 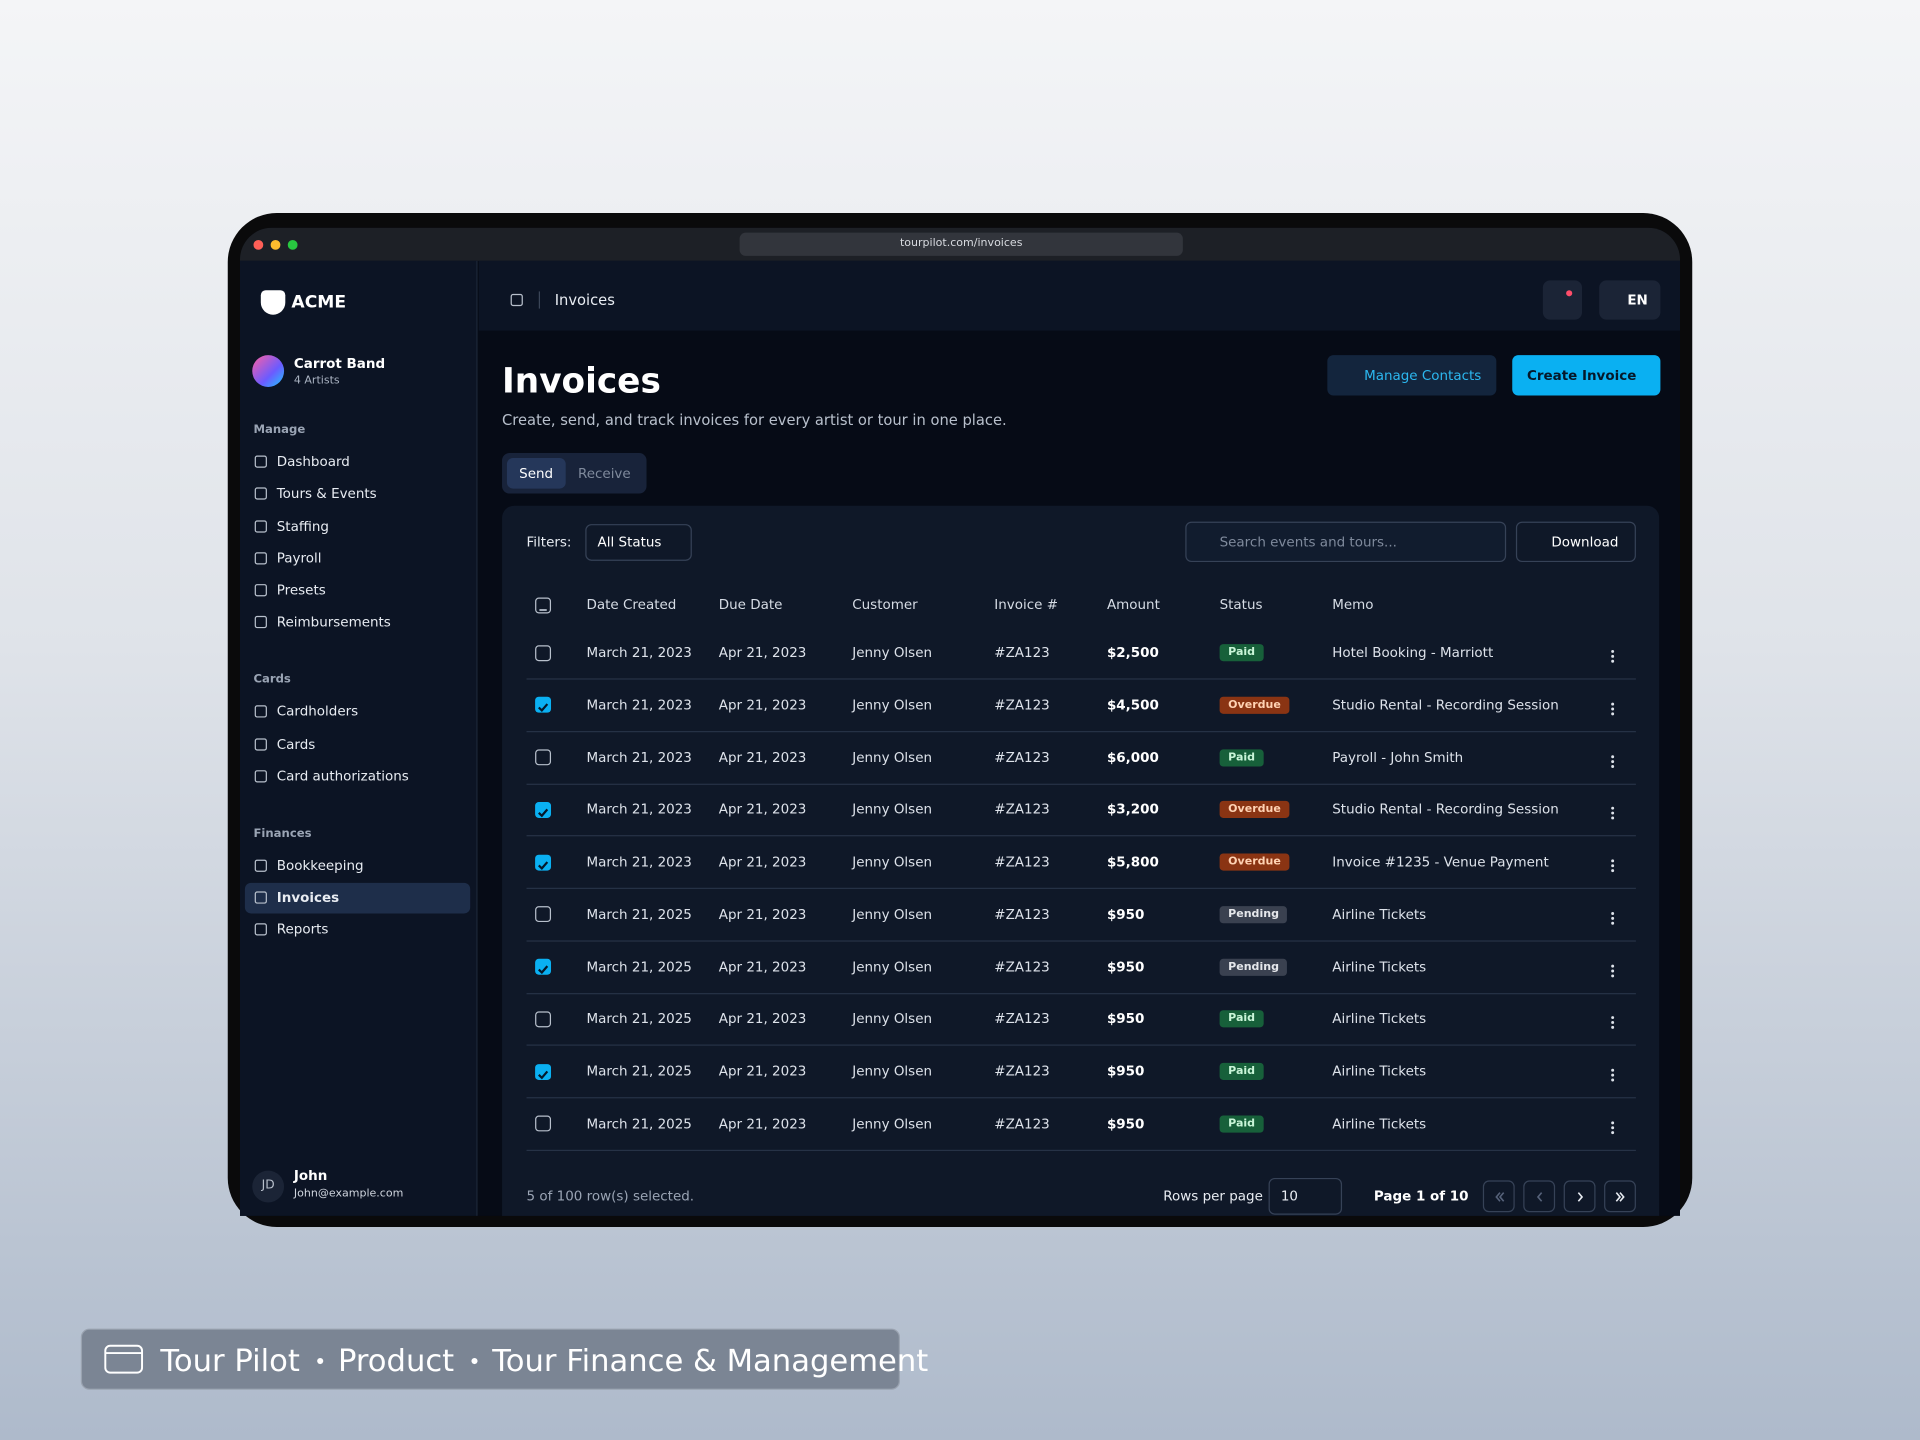 I want to click on nav-item: Payroll, so click(x=299, y=558).